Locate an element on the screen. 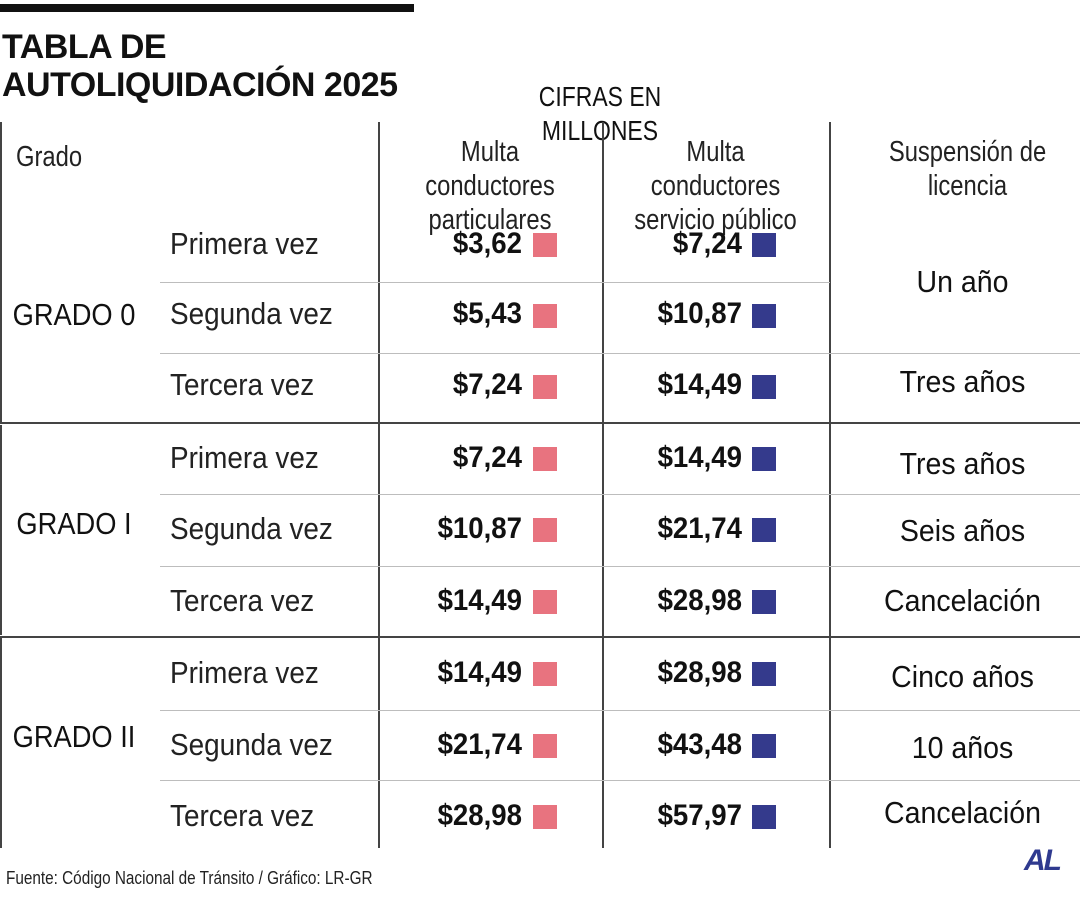  left-border-grade0 is located at coordinates (1, 272).